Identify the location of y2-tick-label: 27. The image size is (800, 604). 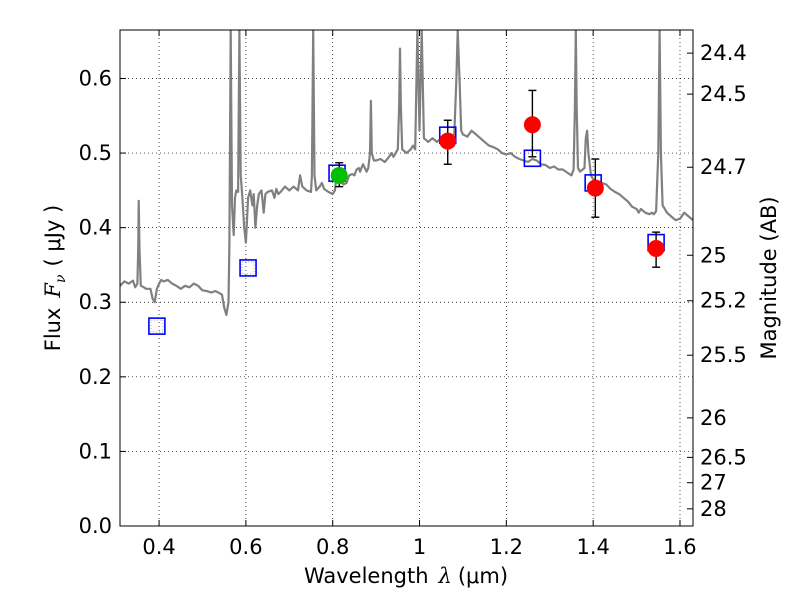
(713, 483).